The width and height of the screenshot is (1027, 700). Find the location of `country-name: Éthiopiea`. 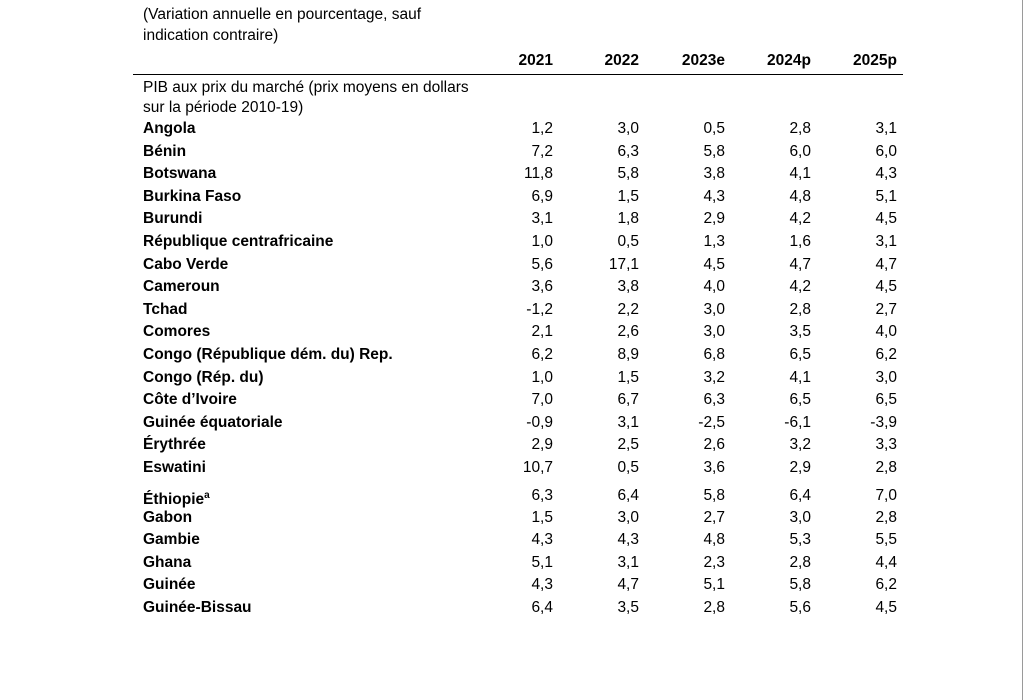

country-name: Éthiopiea is located at coordinates (176, 498).